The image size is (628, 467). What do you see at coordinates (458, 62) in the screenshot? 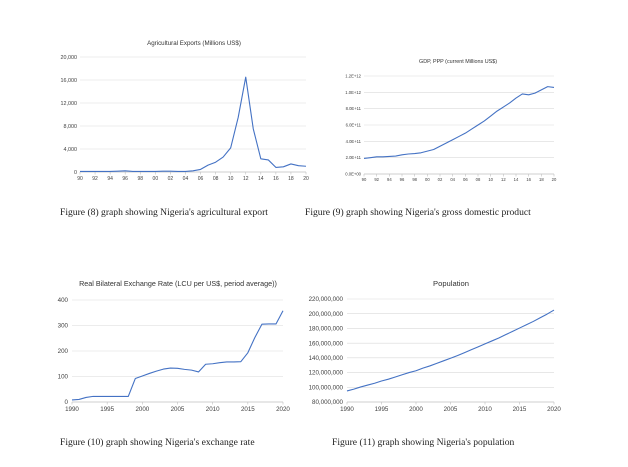
I see `chart-title: GDP, PPP (current Millions US$)` at bounding box center [458, 62].